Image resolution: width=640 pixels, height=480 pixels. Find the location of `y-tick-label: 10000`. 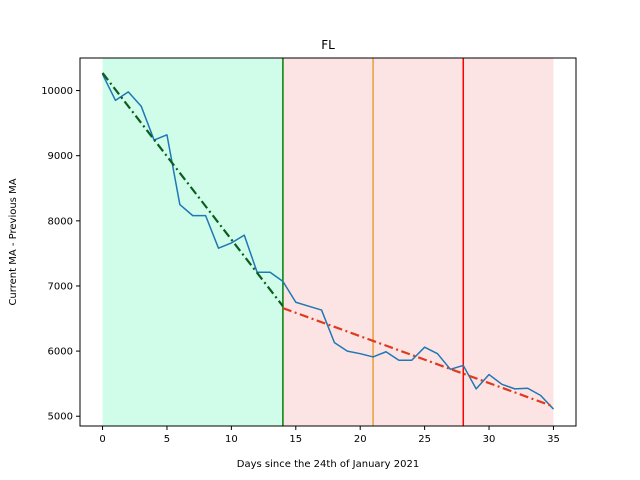

y-tick-label: 10000 is located at coordinates (57, 91).